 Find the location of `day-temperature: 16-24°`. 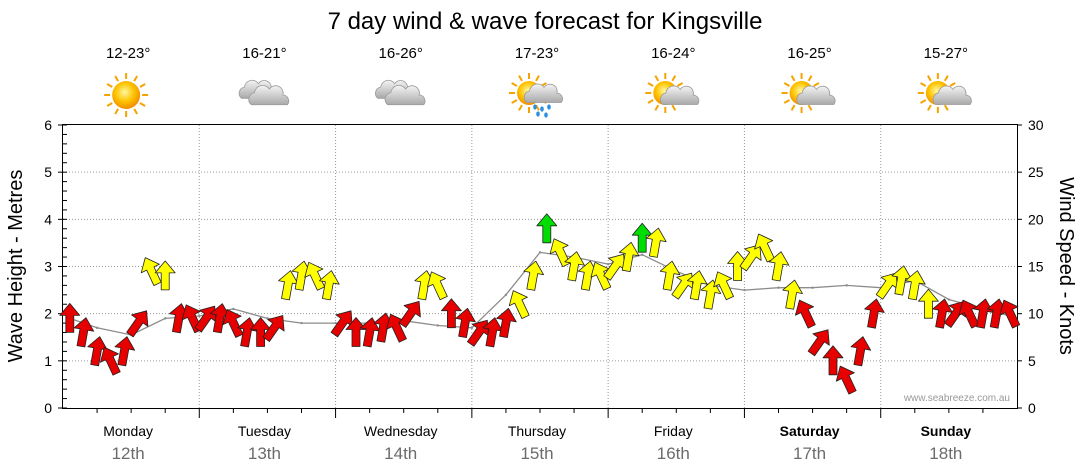

day-temperature: 16-24° is located at coordinates (673, 53).